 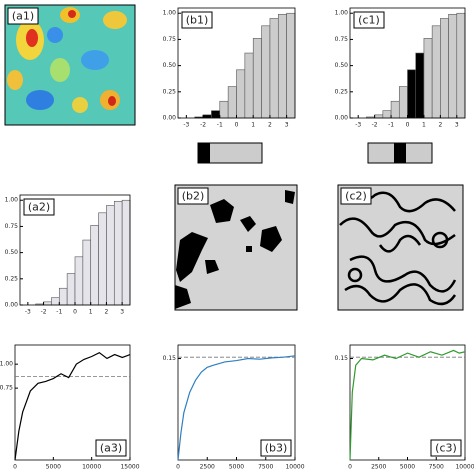 I want to click on panel-label: (a2), so click(x=39, y=207).